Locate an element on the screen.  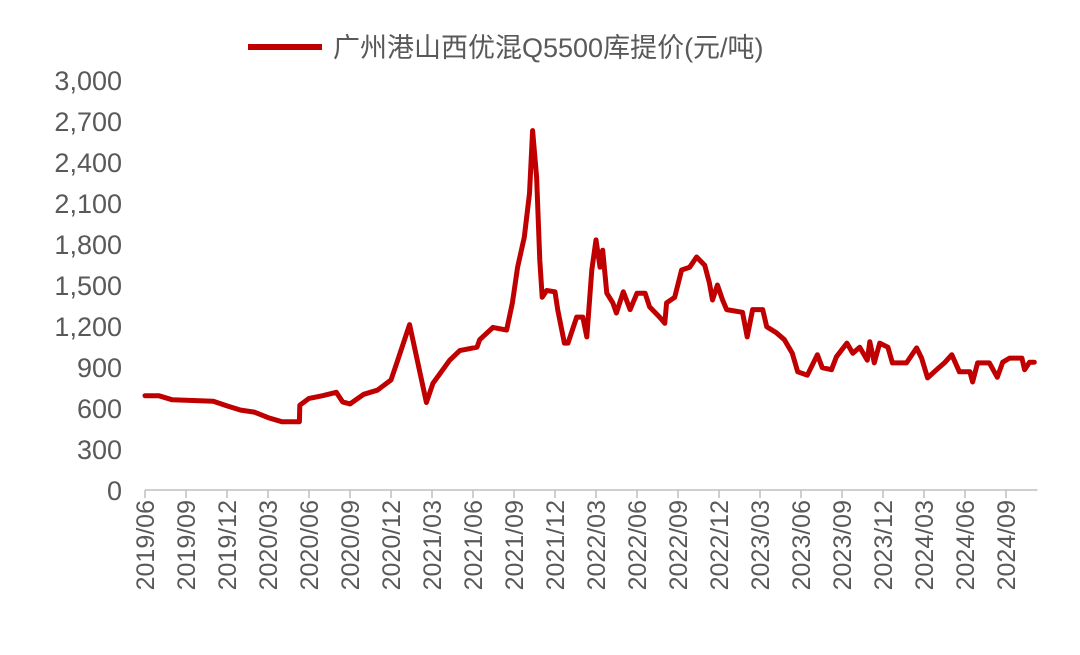
y-tick-label: 1,500 is located at coordinates (88, 286).